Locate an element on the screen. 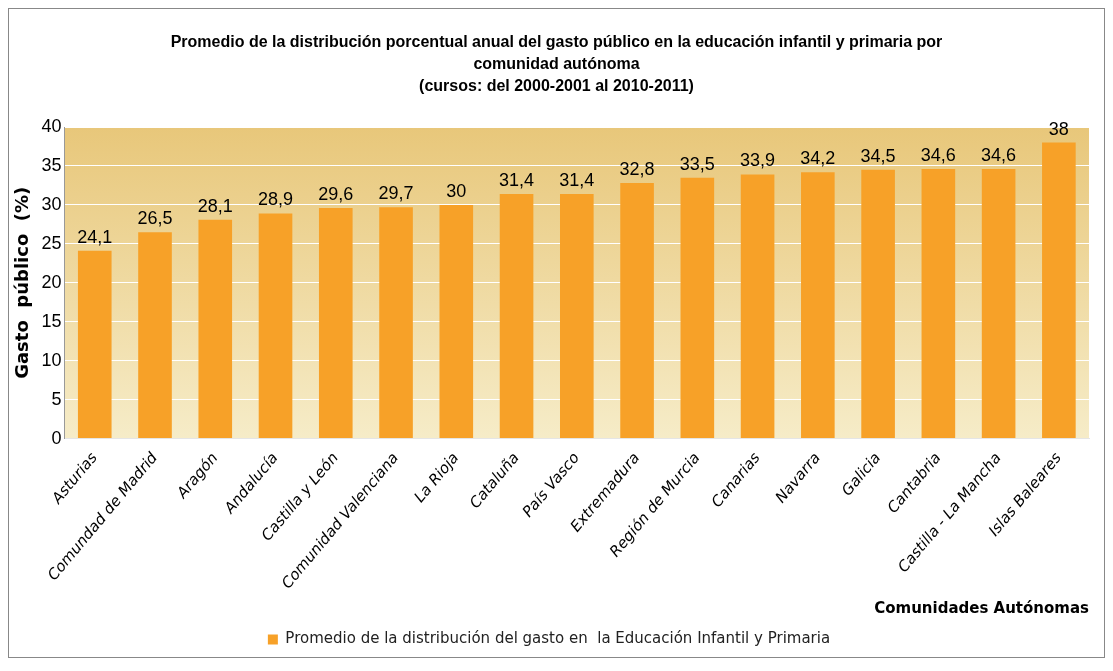  chart-title: Promedio de la distribución porcentual anual del gasto público en la educación infantil y primaria por comunidad autónoma is located at coordinates (556, 53).